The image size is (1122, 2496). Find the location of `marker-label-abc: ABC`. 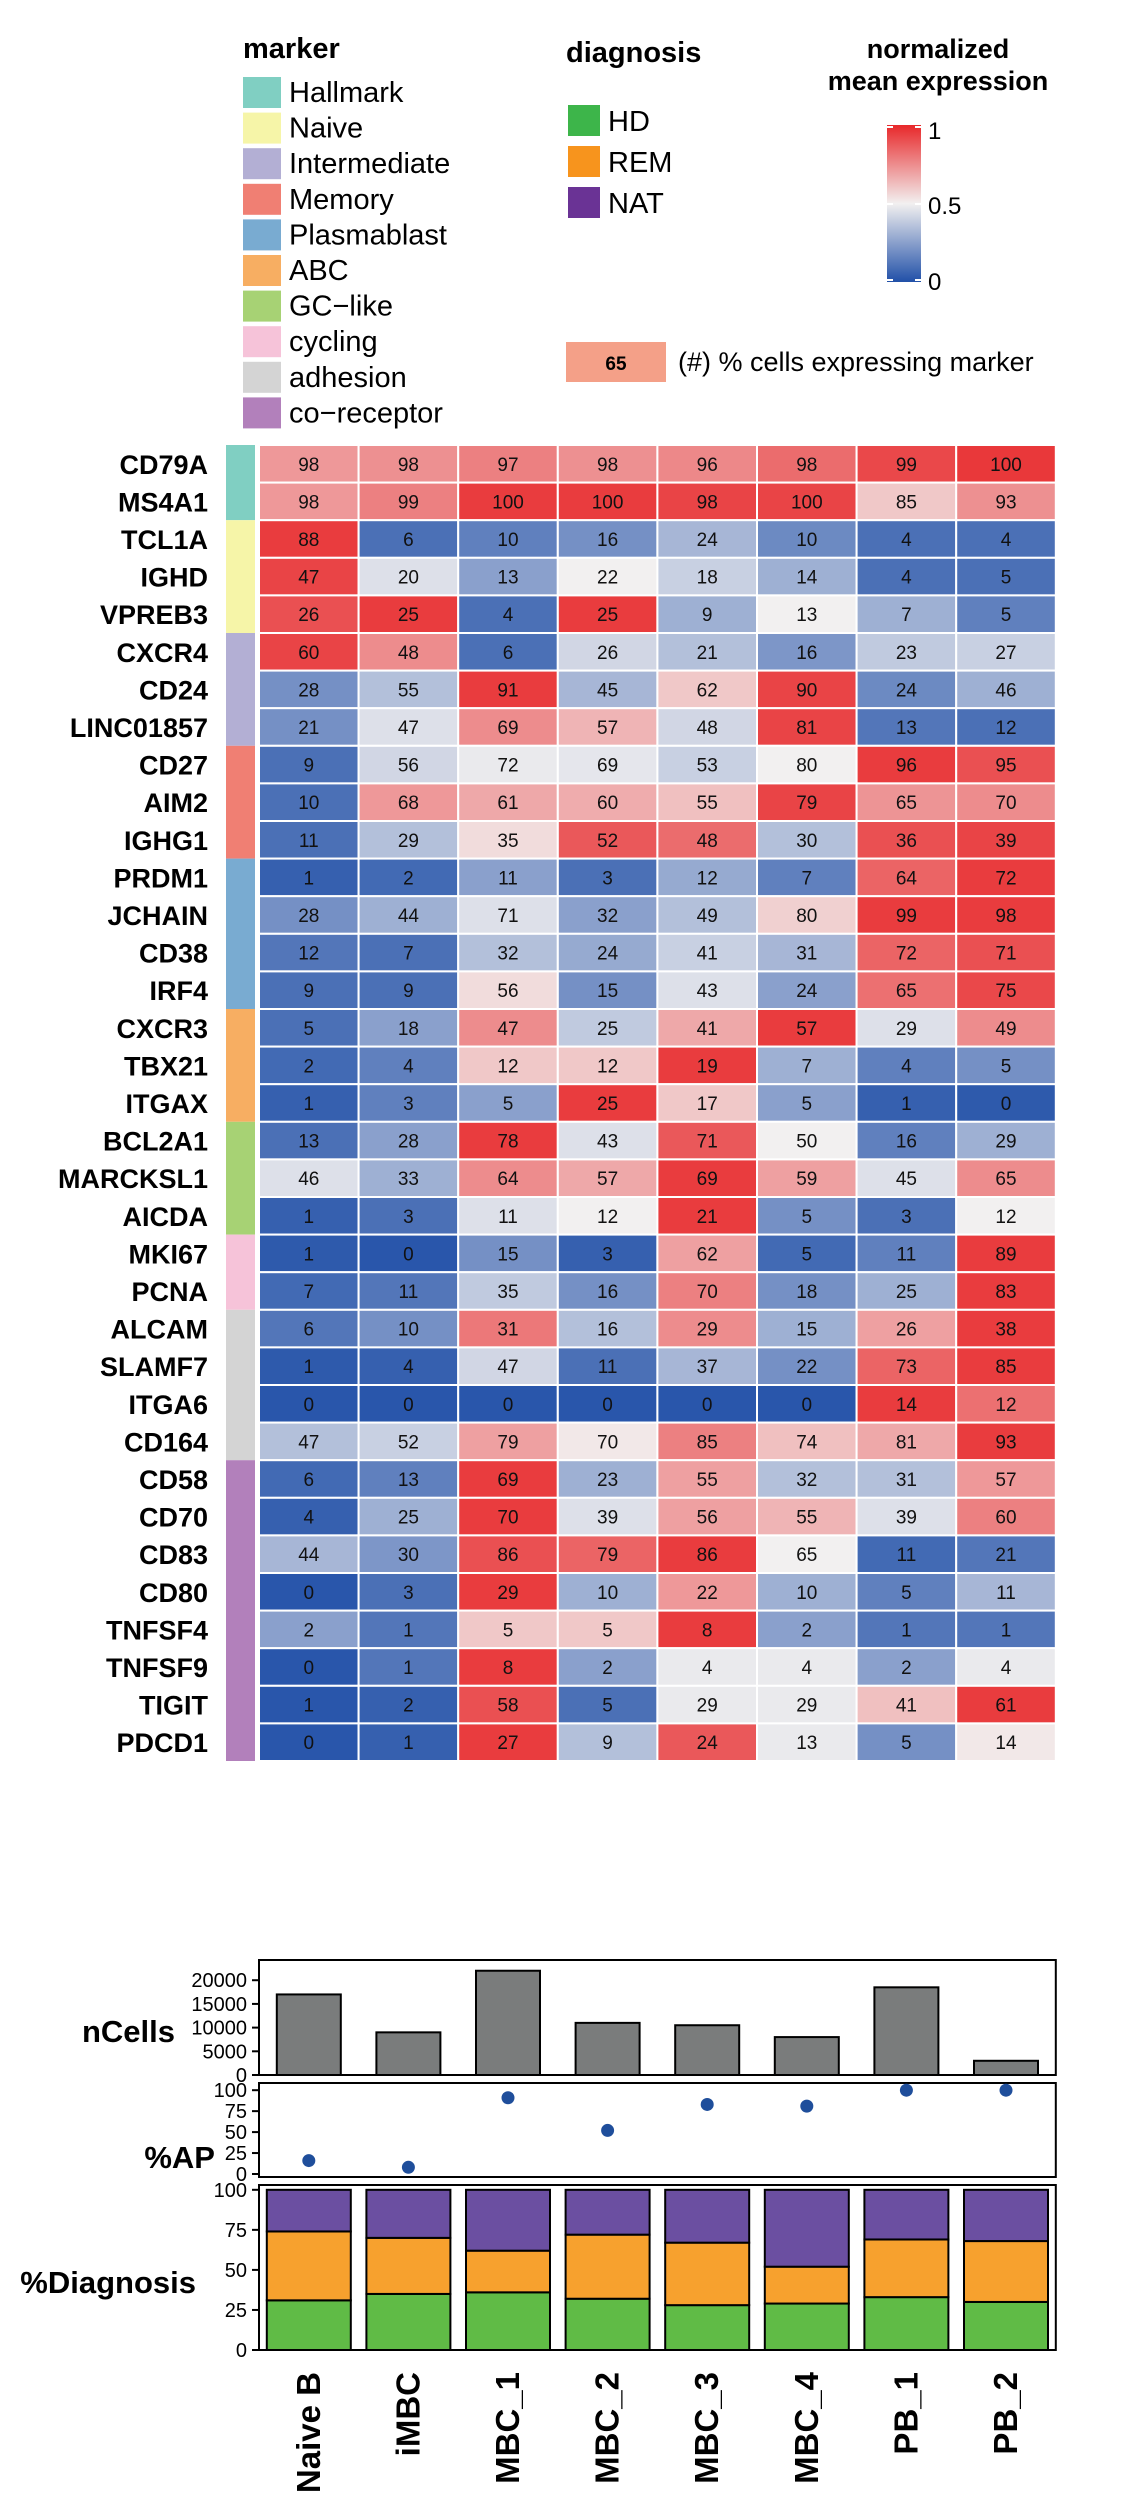

marker-label-abc: ABC is located at coordinates (319, 271).